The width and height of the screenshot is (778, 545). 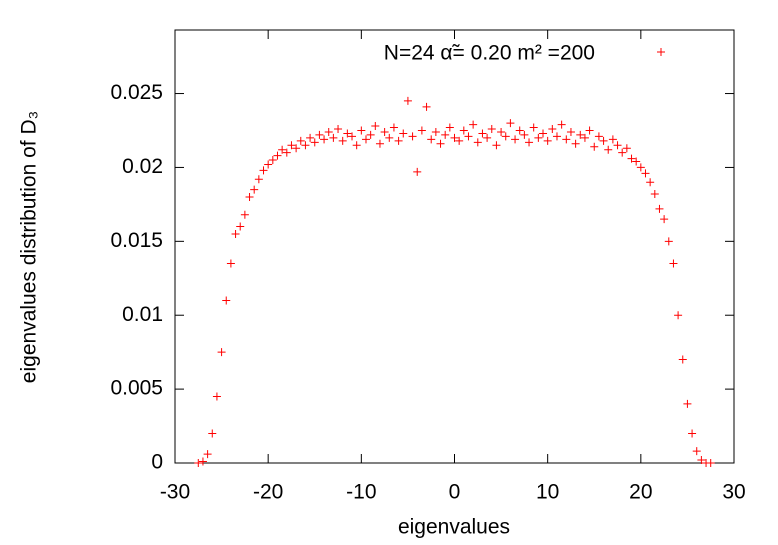 I want to click on x-tick-label: -10, so click(x=361, y=492).